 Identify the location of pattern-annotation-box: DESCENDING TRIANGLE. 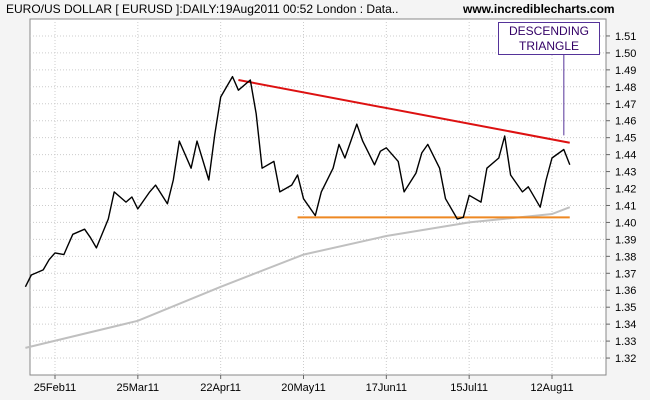
(549, 38).